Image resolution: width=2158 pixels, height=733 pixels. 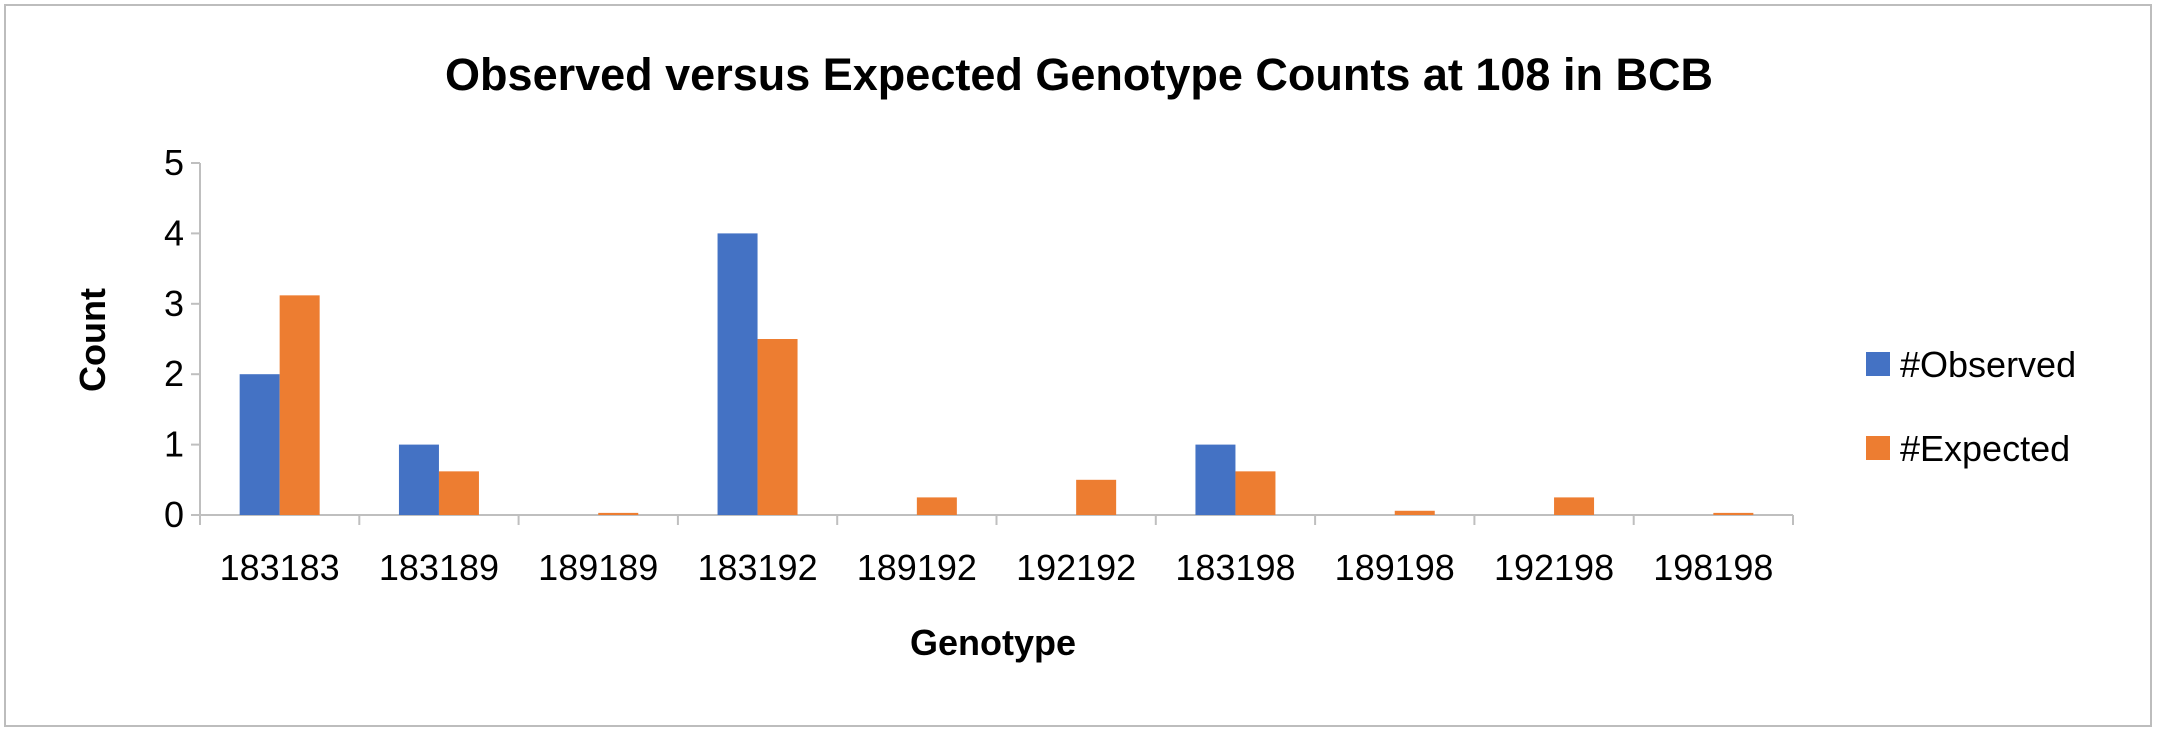 I want to click on x-tick-label: 189192, so click(x=917, y=567).